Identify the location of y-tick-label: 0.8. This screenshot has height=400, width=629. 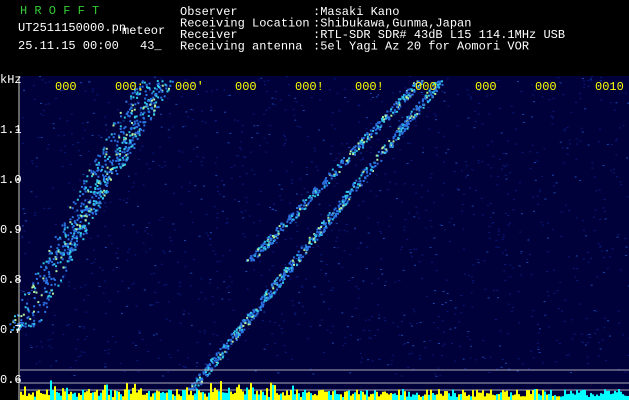
(11, 280).